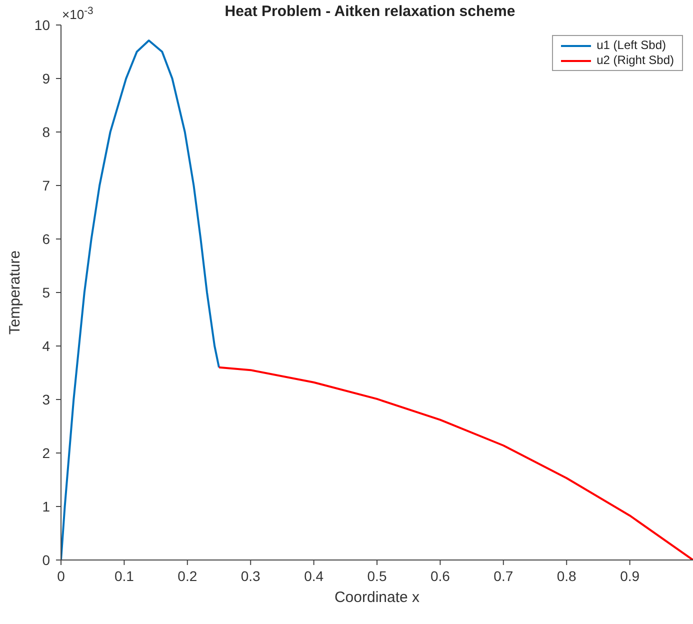  What do you see at coordinates (377, 597) in the screenshot?
I see `x-axis-title: Coordinate x` at bounding box center [377, 597].